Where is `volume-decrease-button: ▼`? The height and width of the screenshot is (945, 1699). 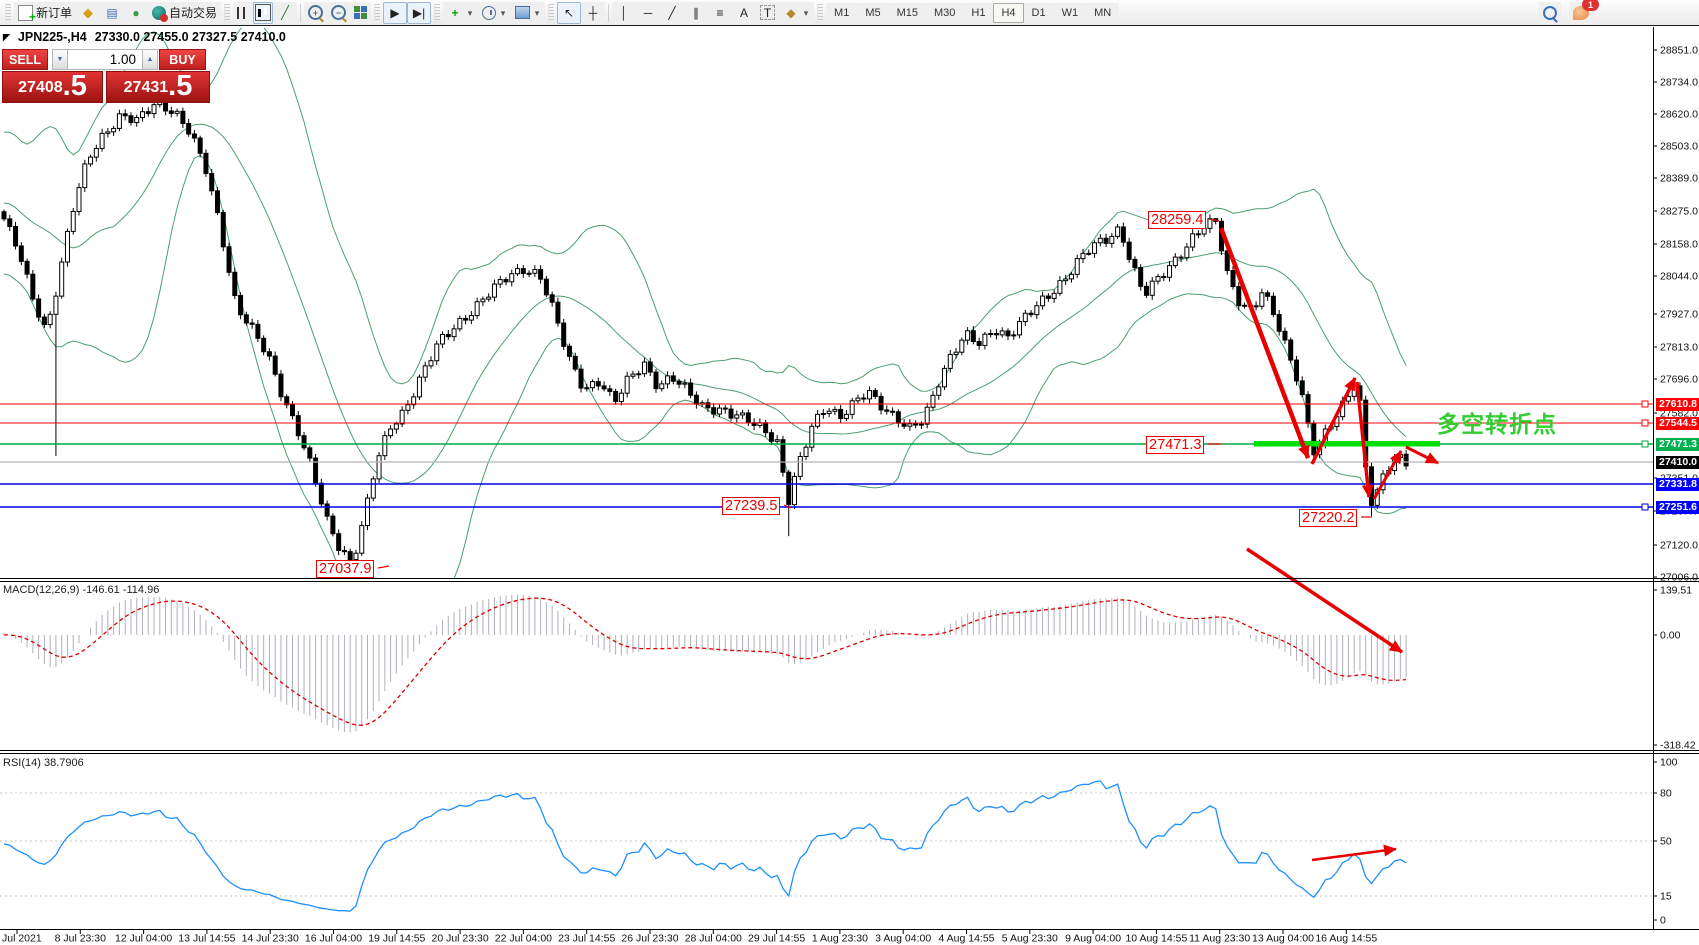
volume-decrease-button: ▼ is located at coordinates (60, 59).